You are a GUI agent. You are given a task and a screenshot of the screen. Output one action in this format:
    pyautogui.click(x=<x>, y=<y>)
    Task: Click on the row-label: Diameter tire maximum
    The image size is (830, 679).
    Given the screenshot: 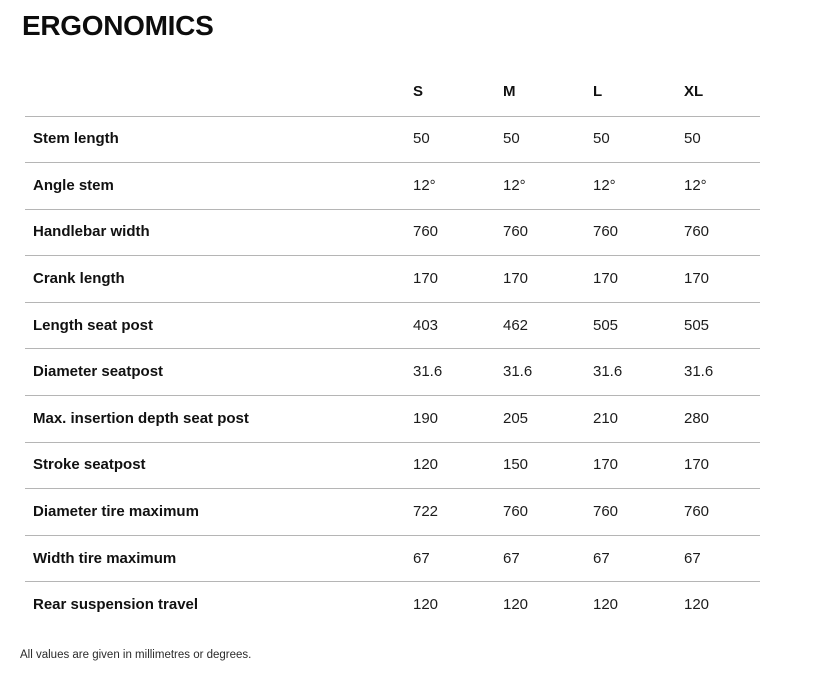 What is the action you would take?
    pyautogui.click(x=219, y=512)
    